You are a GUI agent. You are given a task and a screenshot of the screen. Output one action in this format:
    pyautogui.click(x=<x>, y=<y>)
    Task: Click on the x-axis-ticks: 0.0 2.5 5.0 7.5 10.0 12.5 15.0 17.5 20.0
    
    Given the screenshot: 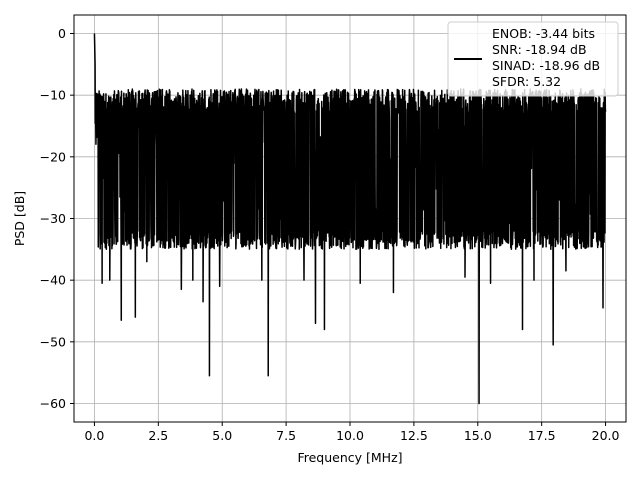 What is the action you would take?
    pyautogui.click(x=352, y=432)
    